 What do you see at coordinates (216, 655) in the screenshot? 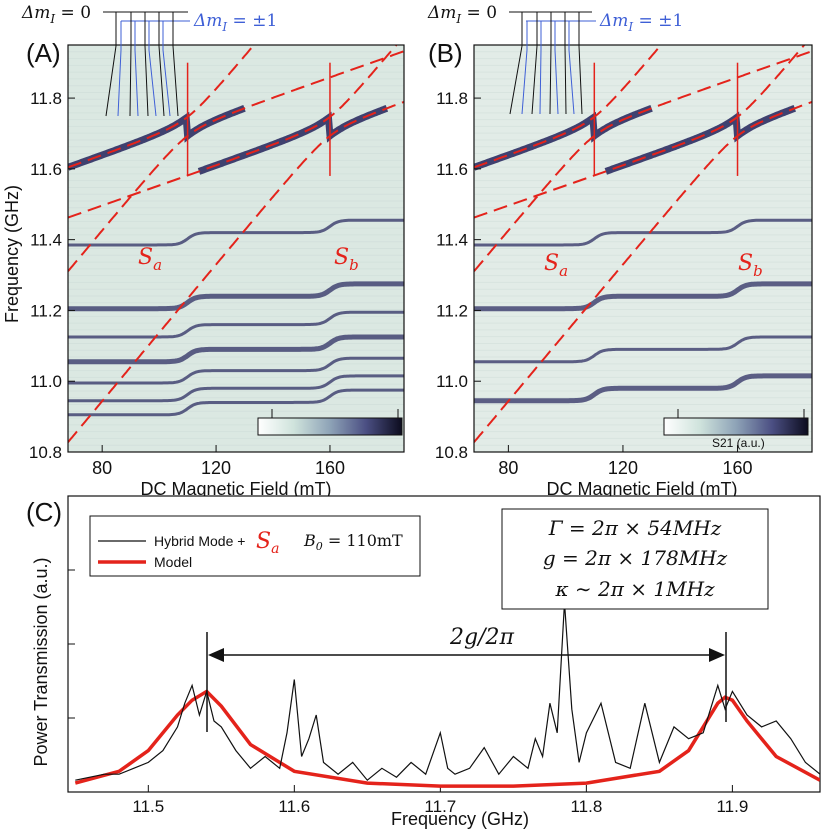
I see `gap-arrow-head-left` at bounding box center [216, 655].